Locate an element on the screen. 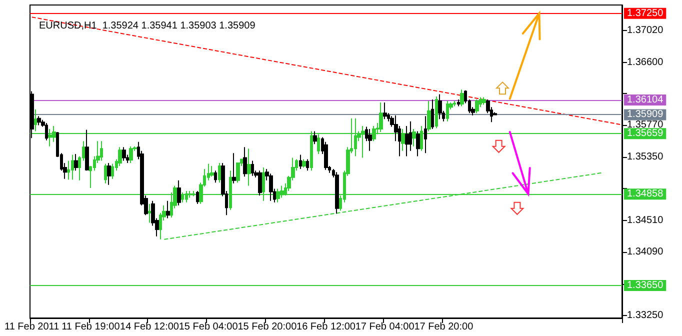  x-tick-label: 16 Feb 12:00 is located at coordinates (326, 327).